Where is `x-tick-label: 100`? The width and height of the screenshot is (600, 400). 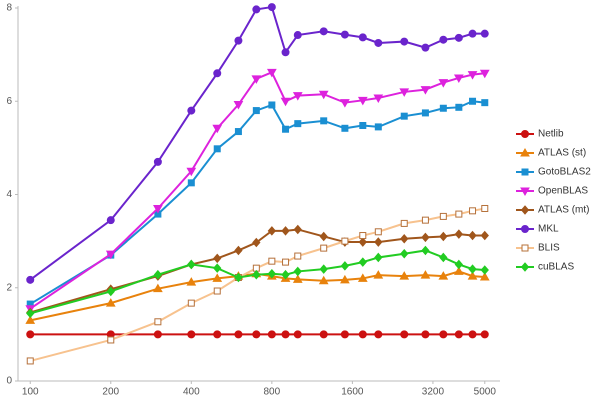 x-tick-label: 100 is located at coordinates (30, 392).